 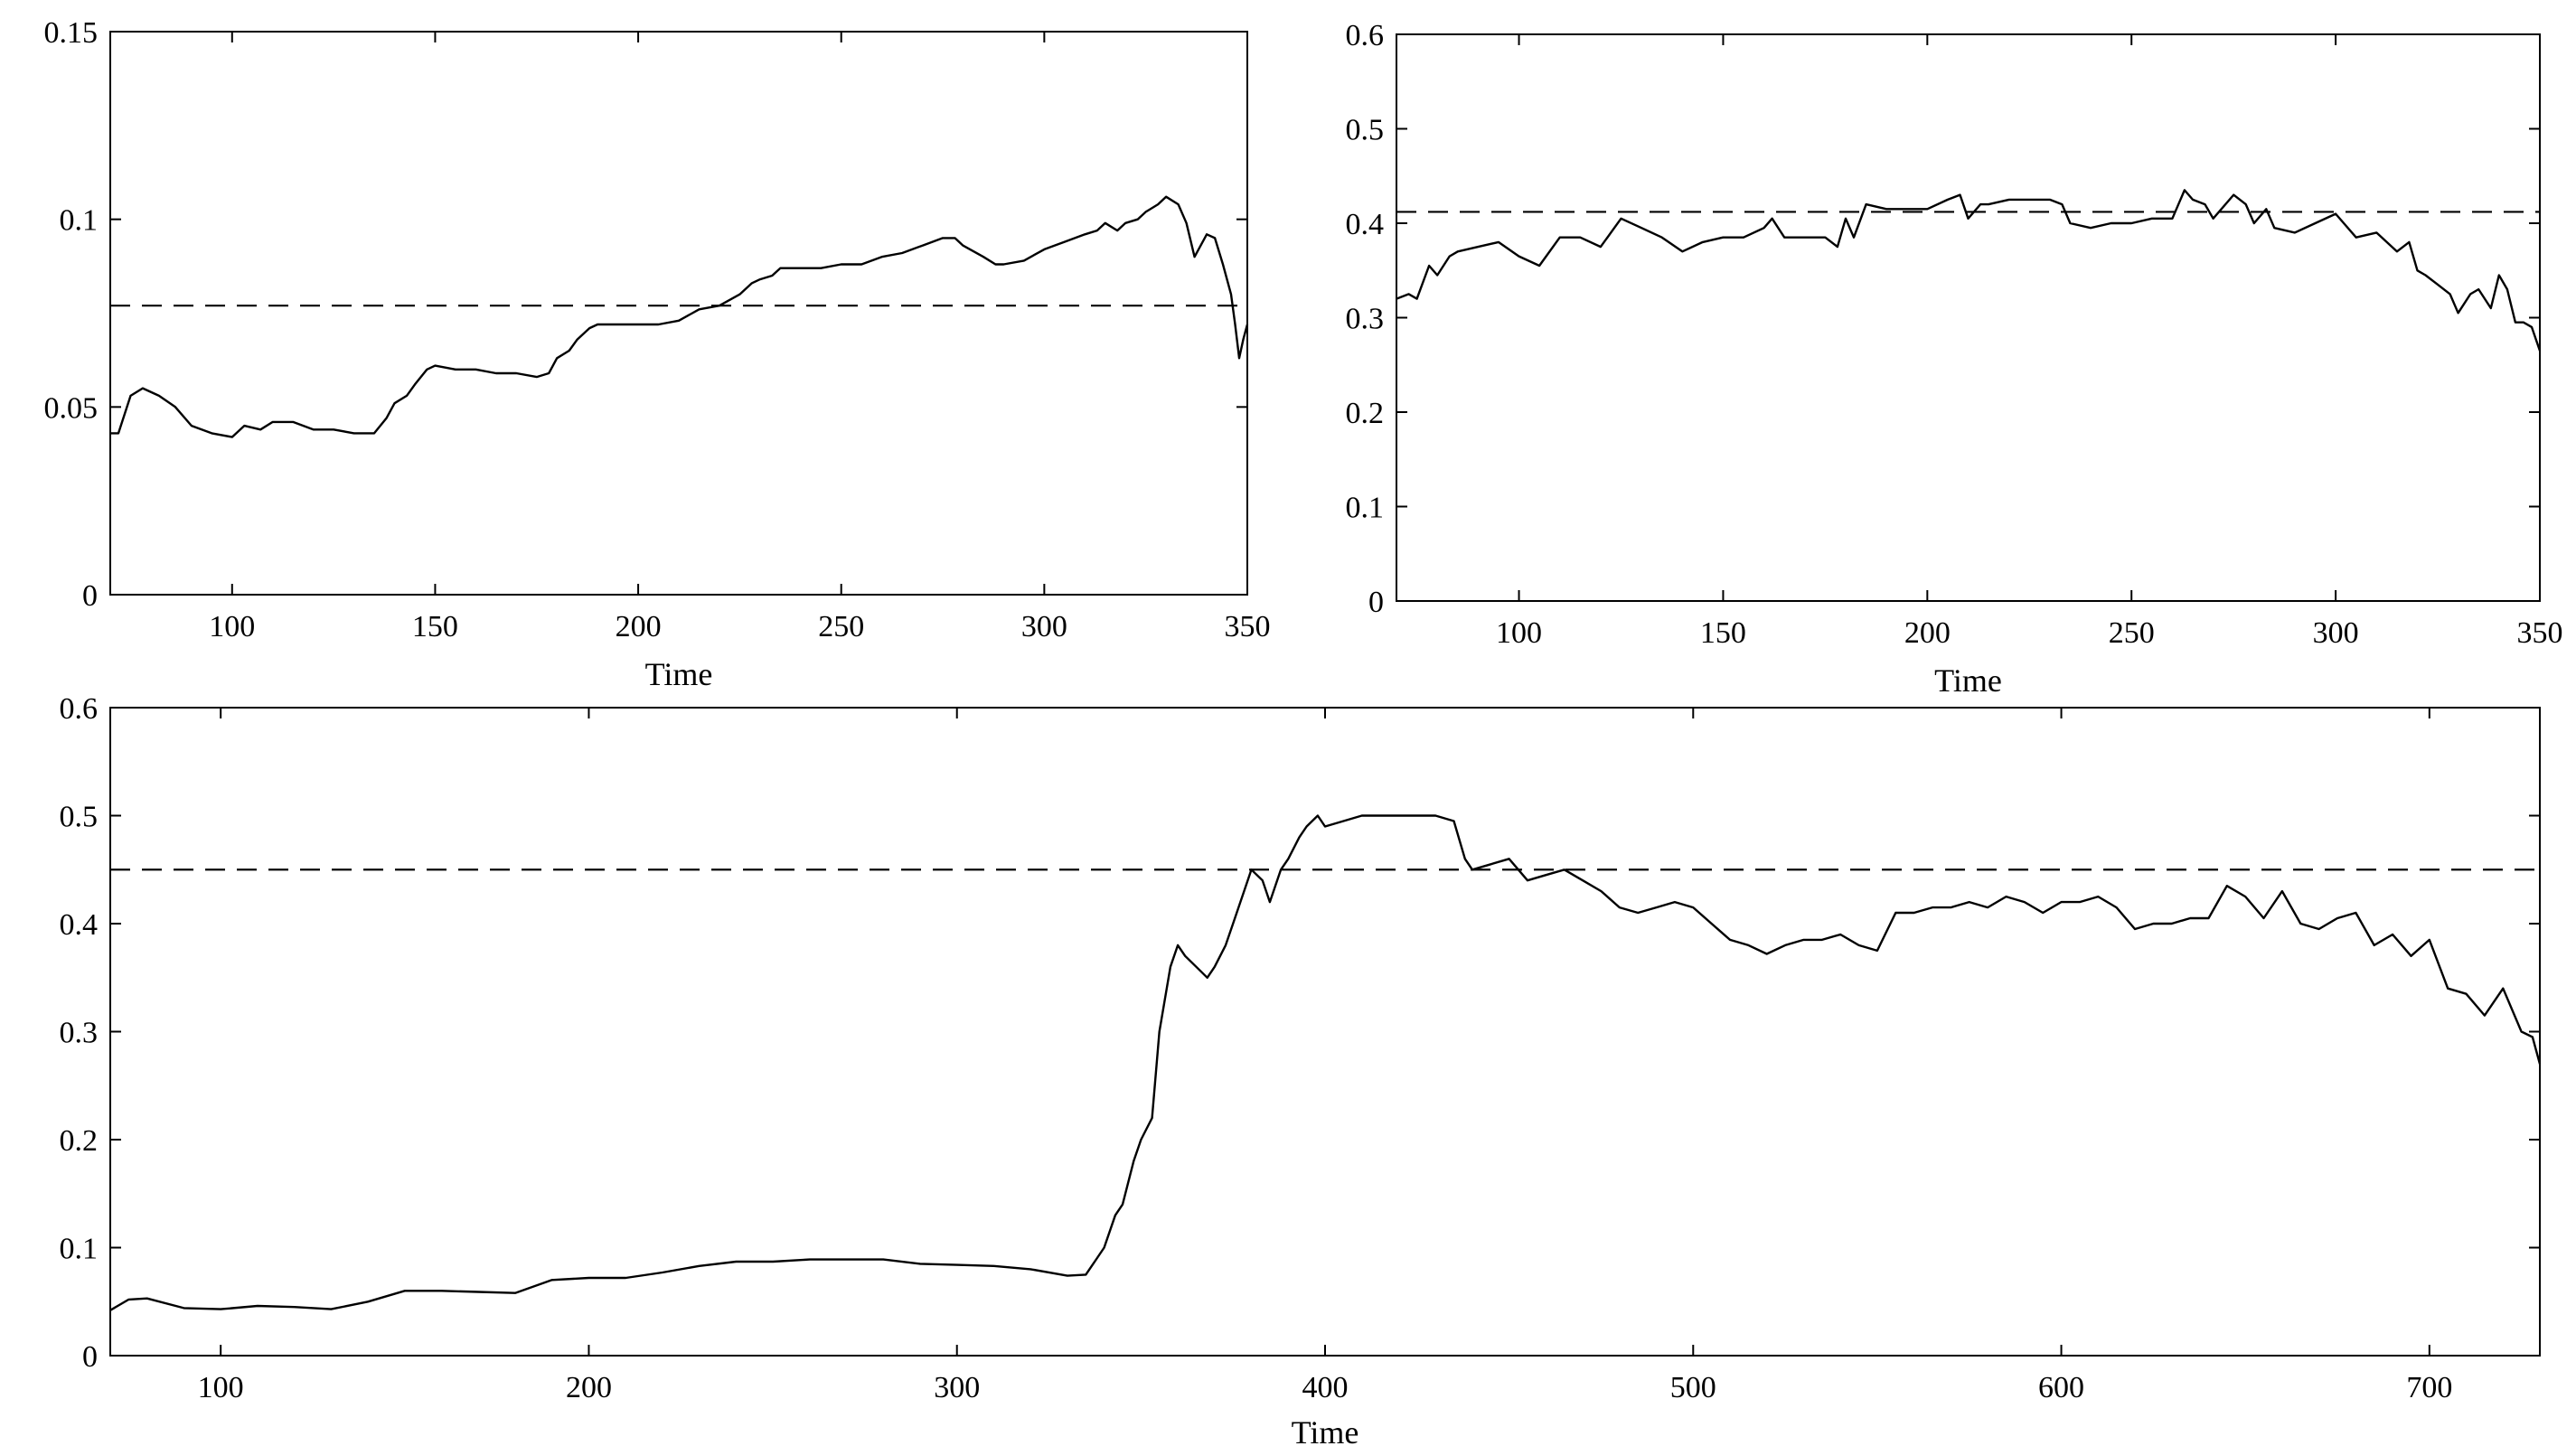 What do you see at coordinates (1326, 1388) in the screenshot?
I see `x-tick-label: 400` at bounding box center [1326, 1388].